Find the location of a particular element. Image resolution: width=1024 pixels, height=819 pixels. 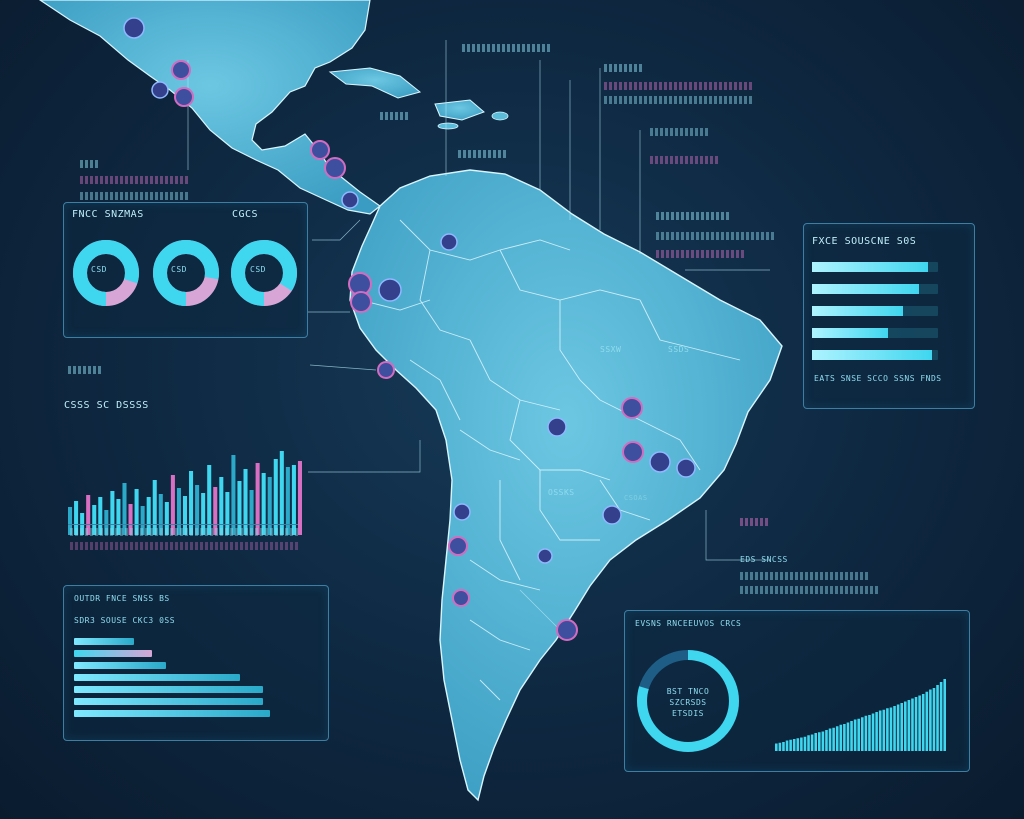

bar-chart-section: CSSS SC DSSSS is located at coordinates (186, 475).